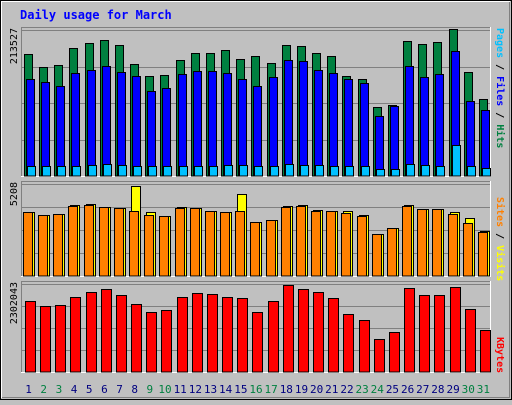 The width and height of the screenshot is (512, 405). What do you see at coordinates (331, 389) in the screenshot?
I see `day-label-21: 21` at bounding box center [331, 389].